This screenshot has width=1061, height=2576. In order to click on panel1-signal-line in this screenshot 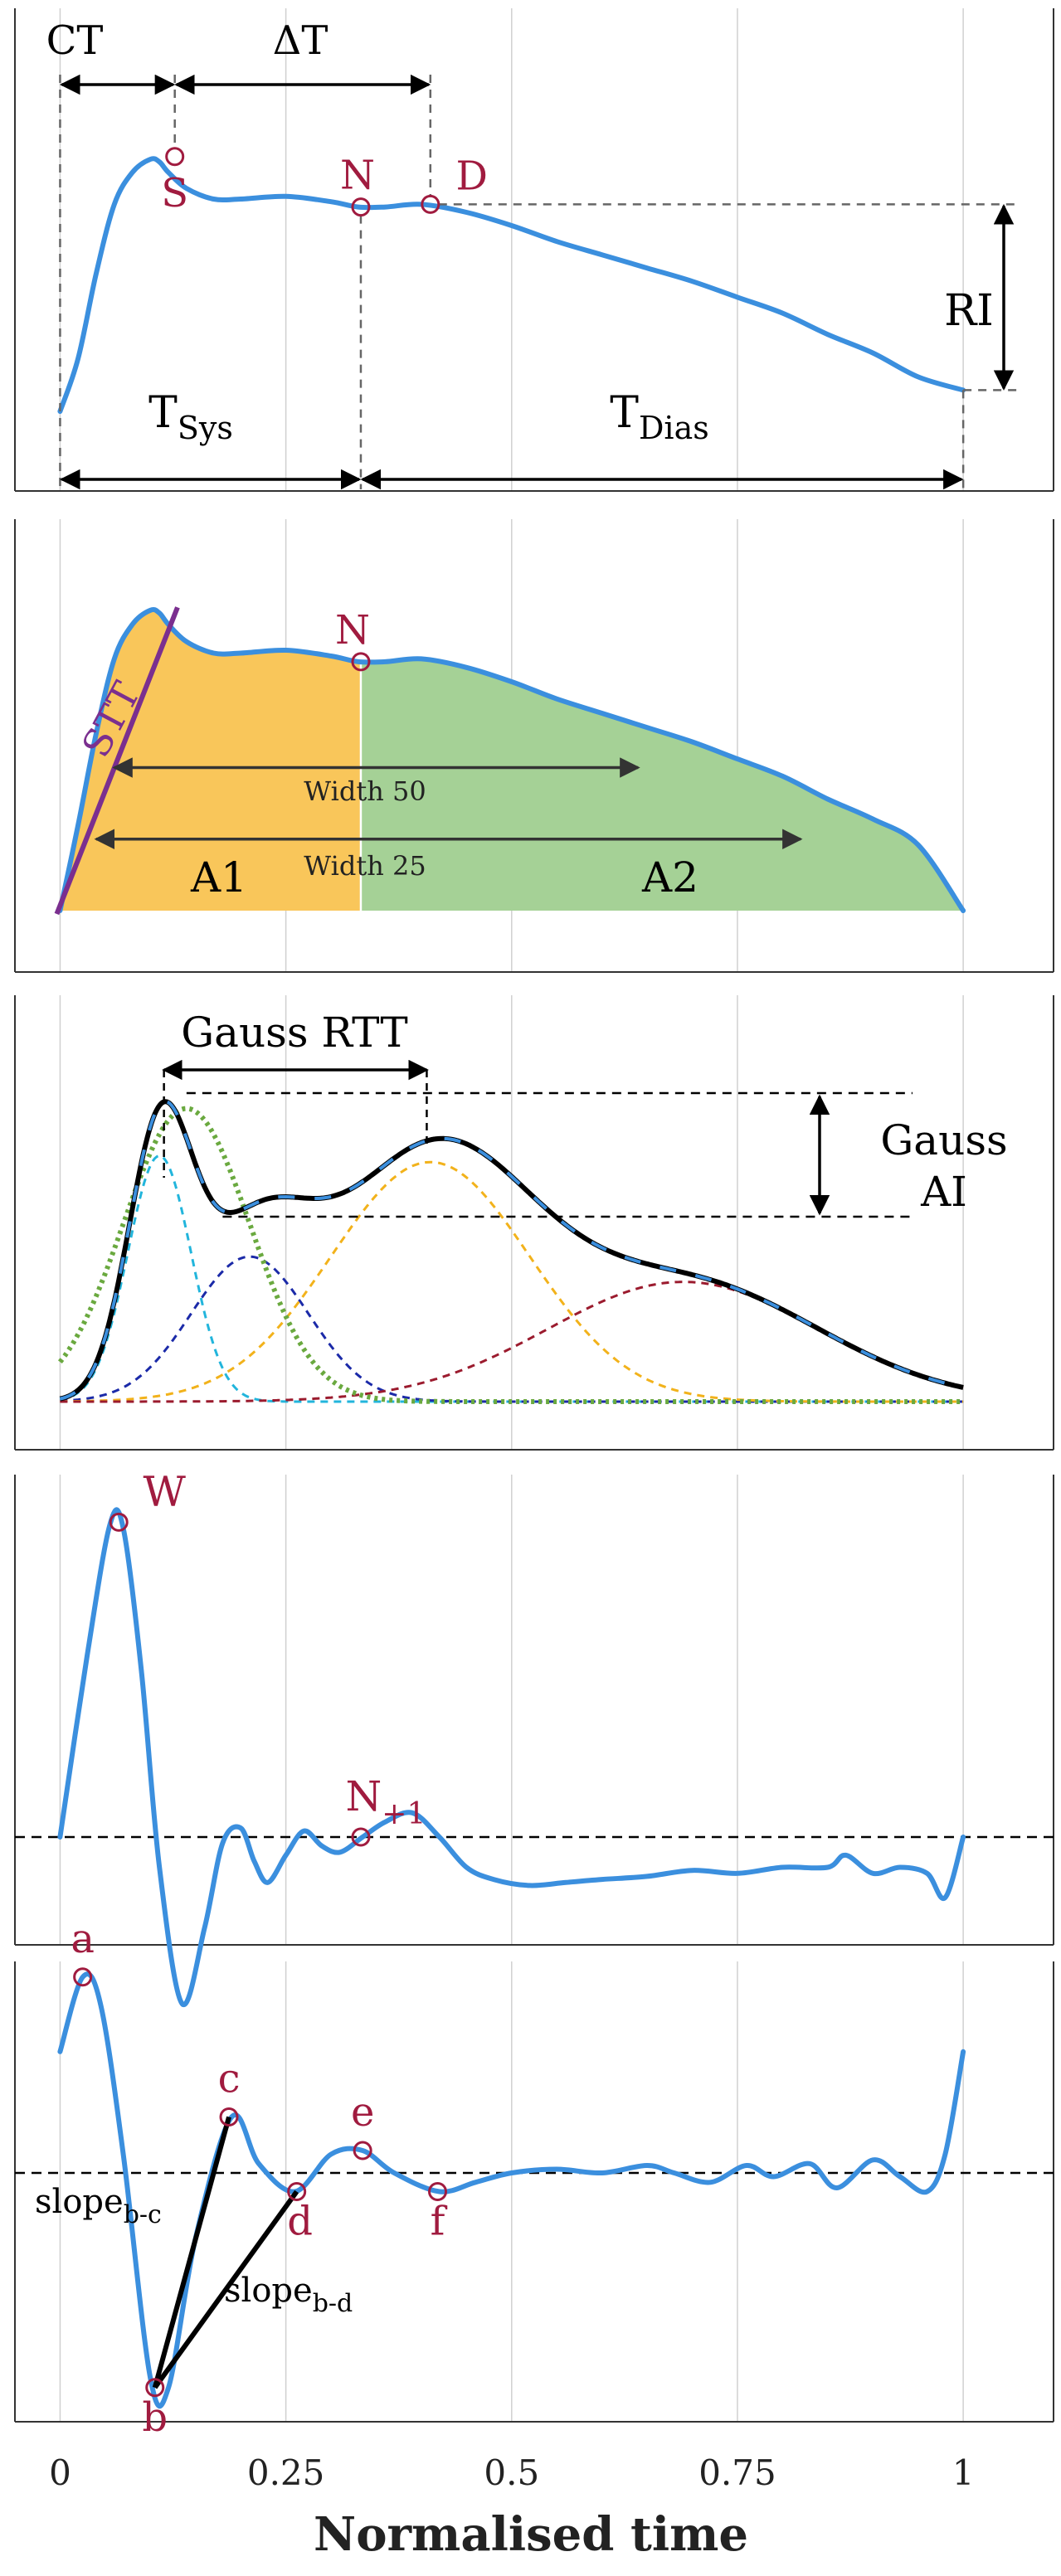, I will do `click(511, 285)`.